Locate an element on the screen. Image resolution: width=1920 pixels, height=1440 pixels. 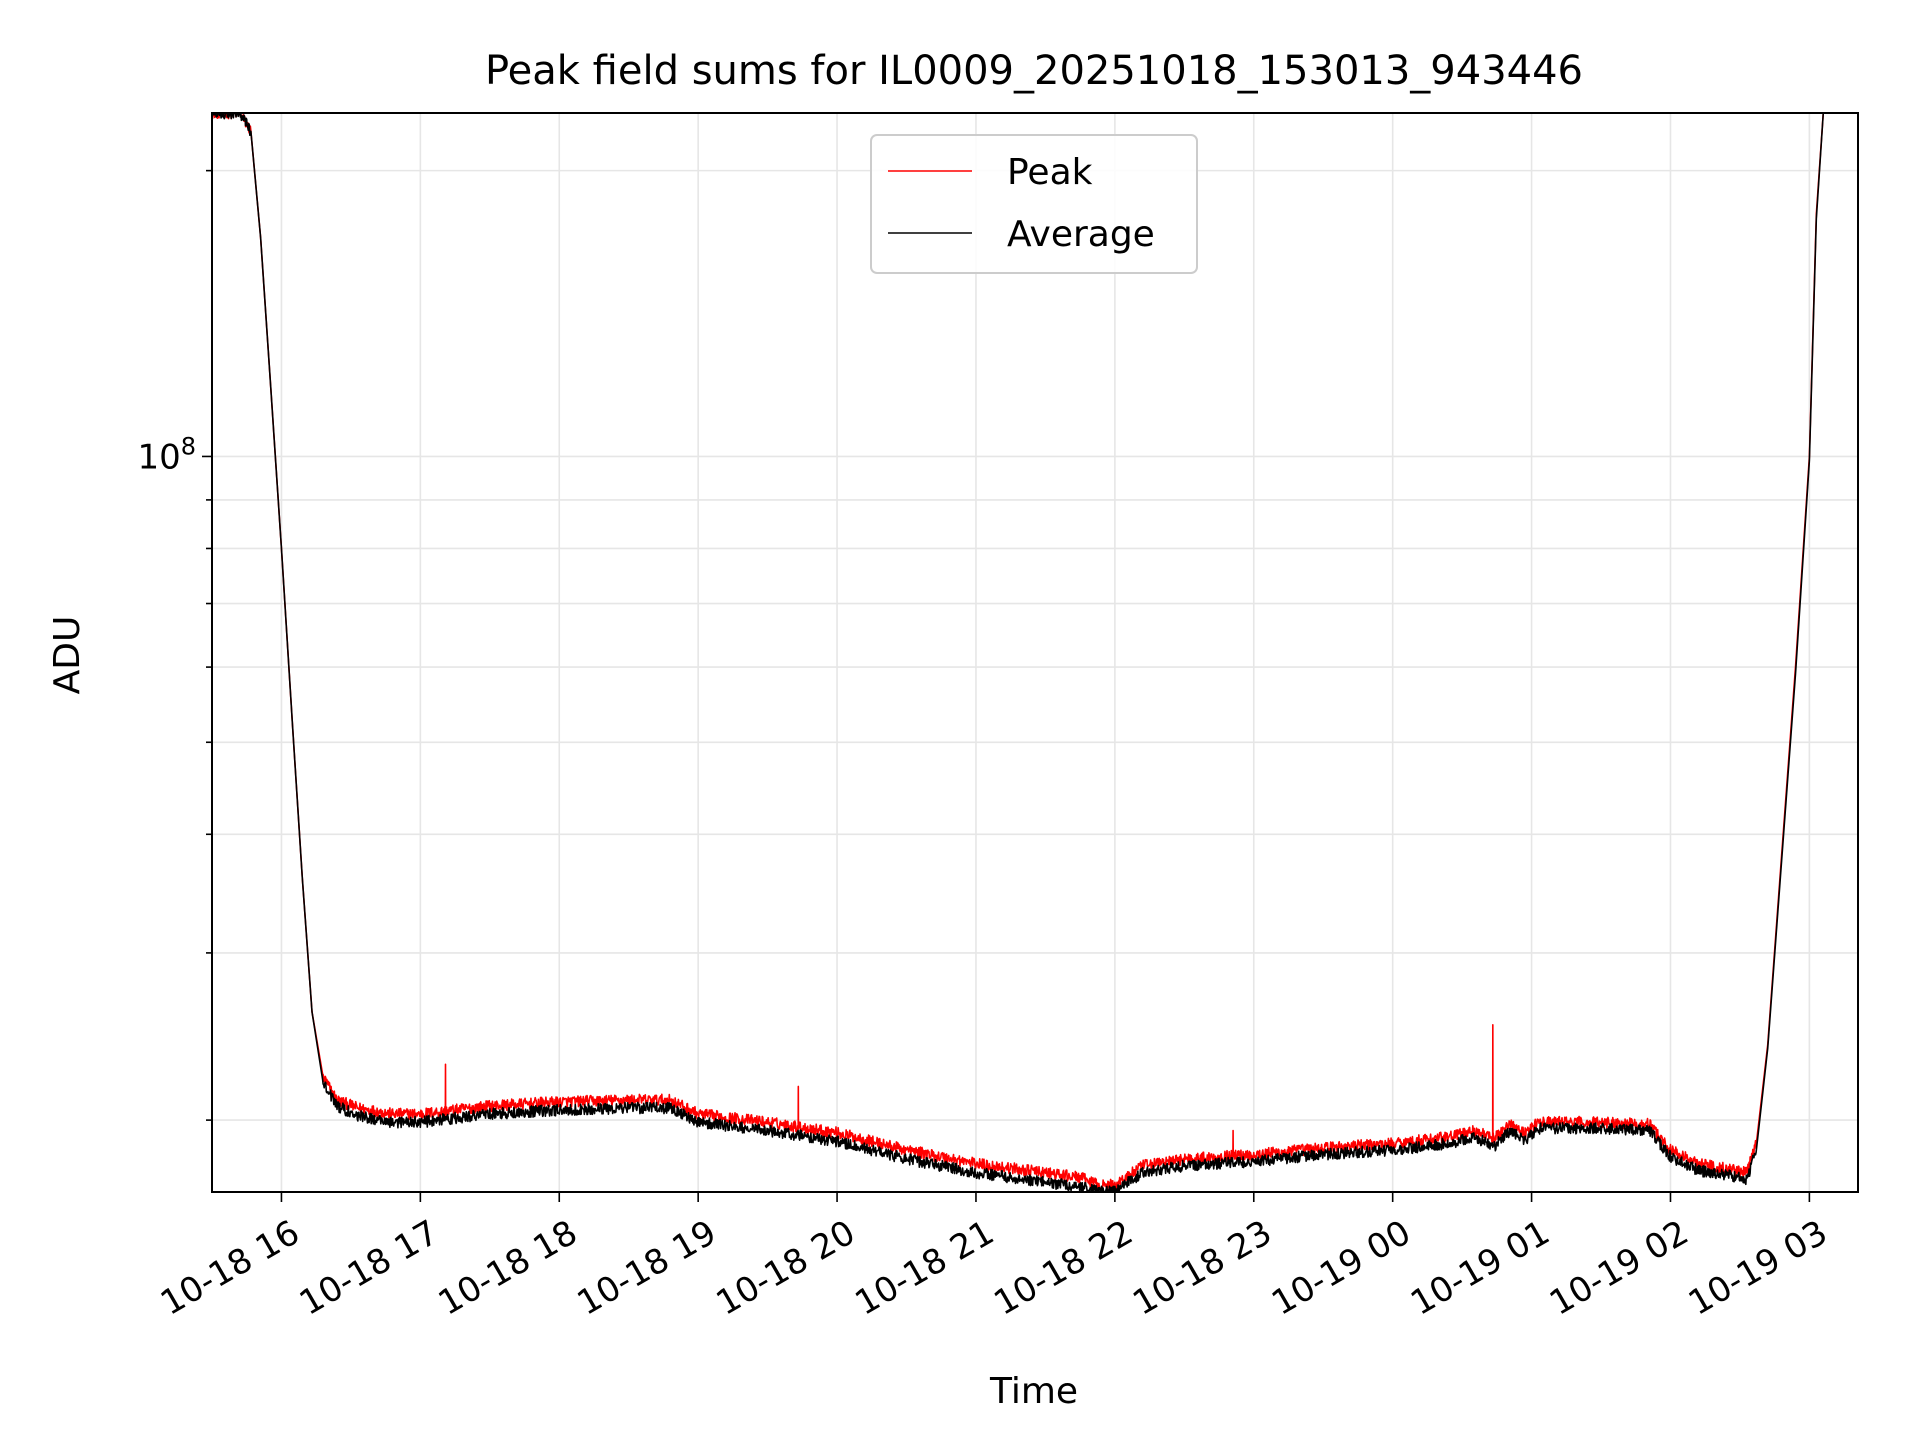
x-axis-label: Time is located at coordinates (1033, 1391).